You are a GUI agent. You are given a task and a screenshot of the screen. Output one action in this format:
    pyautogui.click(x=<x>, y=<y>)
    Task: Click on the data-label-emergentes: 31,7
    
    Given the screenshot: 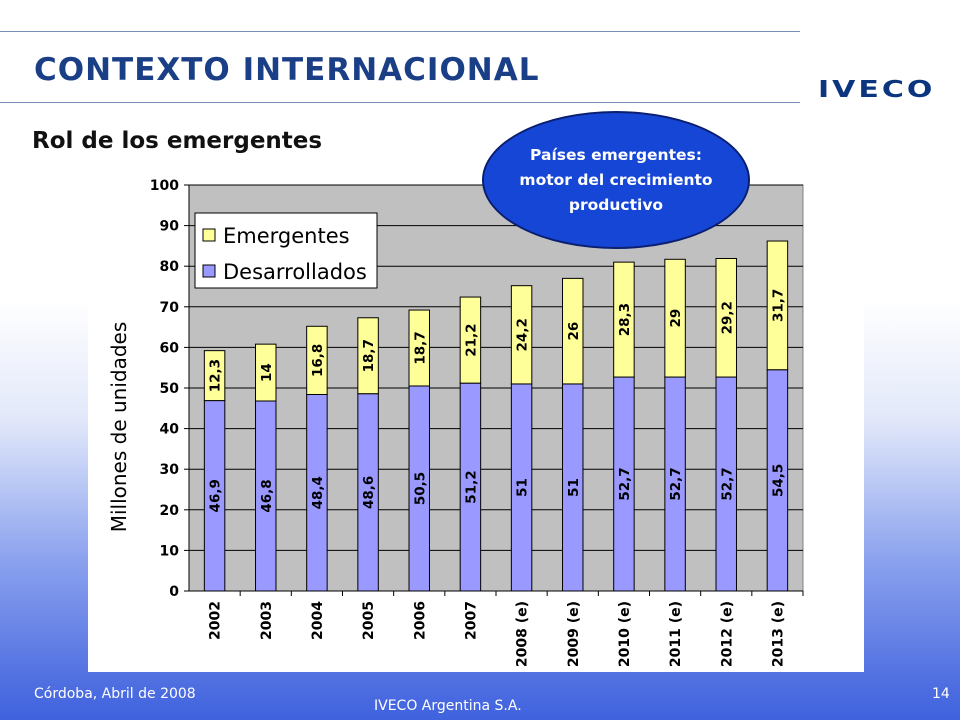 What is the action you would take?
    pyautogui.click(x=778, y=305)
    